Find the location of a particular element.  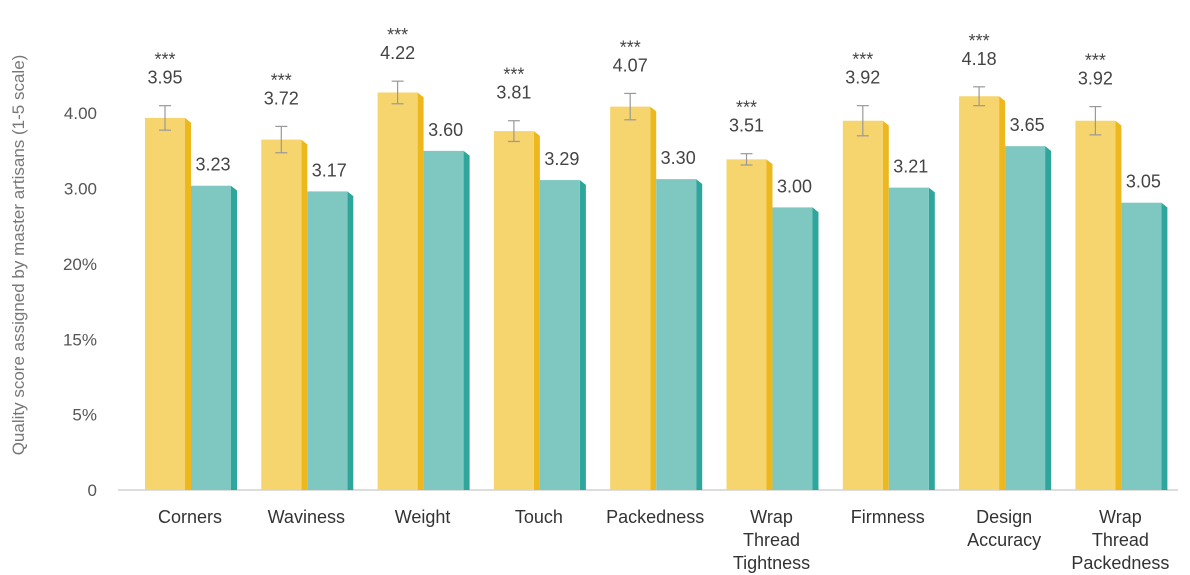

data-label: 4.18 is located at coordinates (979, 59).